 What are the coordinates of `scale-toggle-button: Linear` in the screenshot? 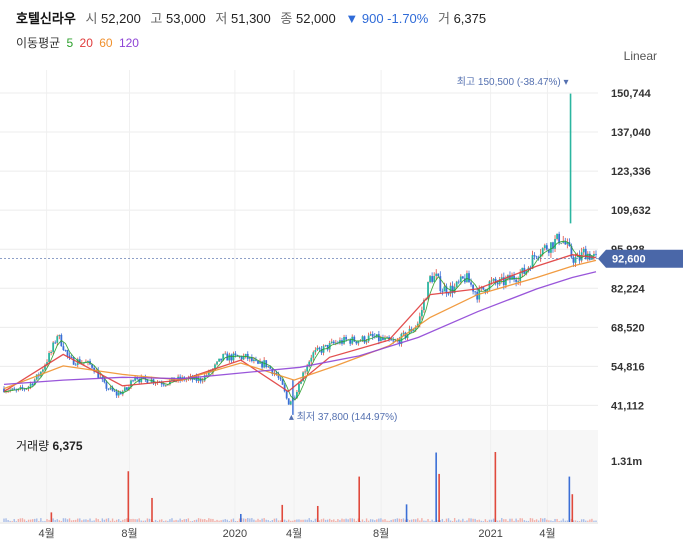 It's located at (640, 56).